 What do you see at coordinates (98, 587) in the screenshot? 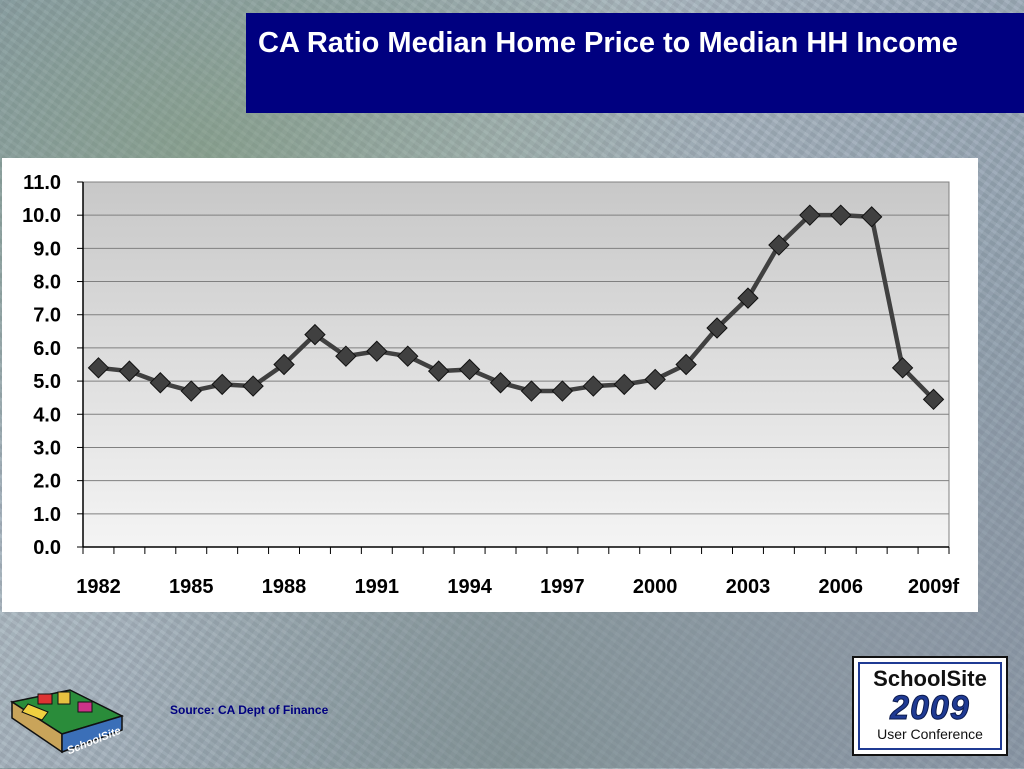
I see `x-tick-label: 1982` at bounding box center [98, 587].